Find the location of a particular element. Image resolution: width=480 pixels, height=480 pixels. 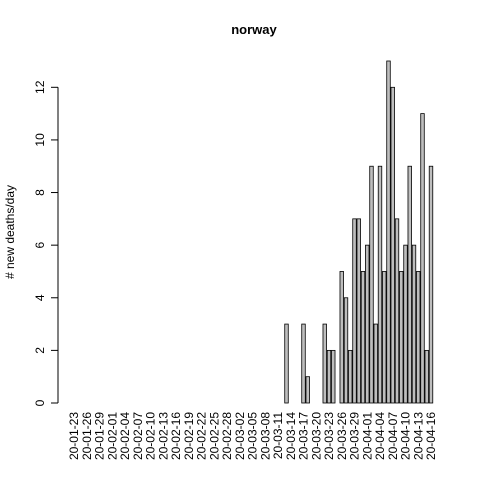

x-tick-label: 20-03-26 is located at coordinates (342, 436).